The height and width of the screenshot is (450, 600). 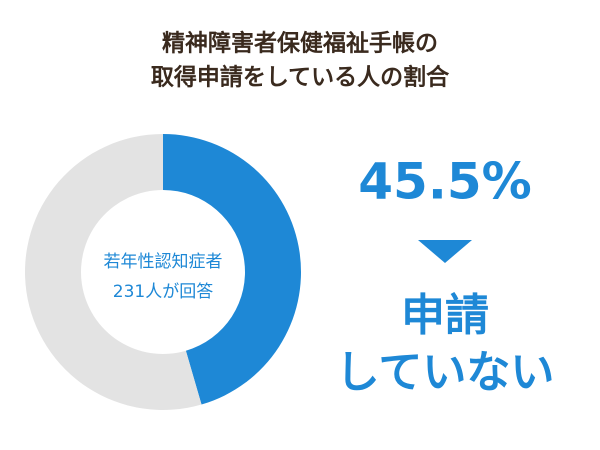 I want to click on chart-title: 取得申請をしている人の割合, so click(x=300, y=77).